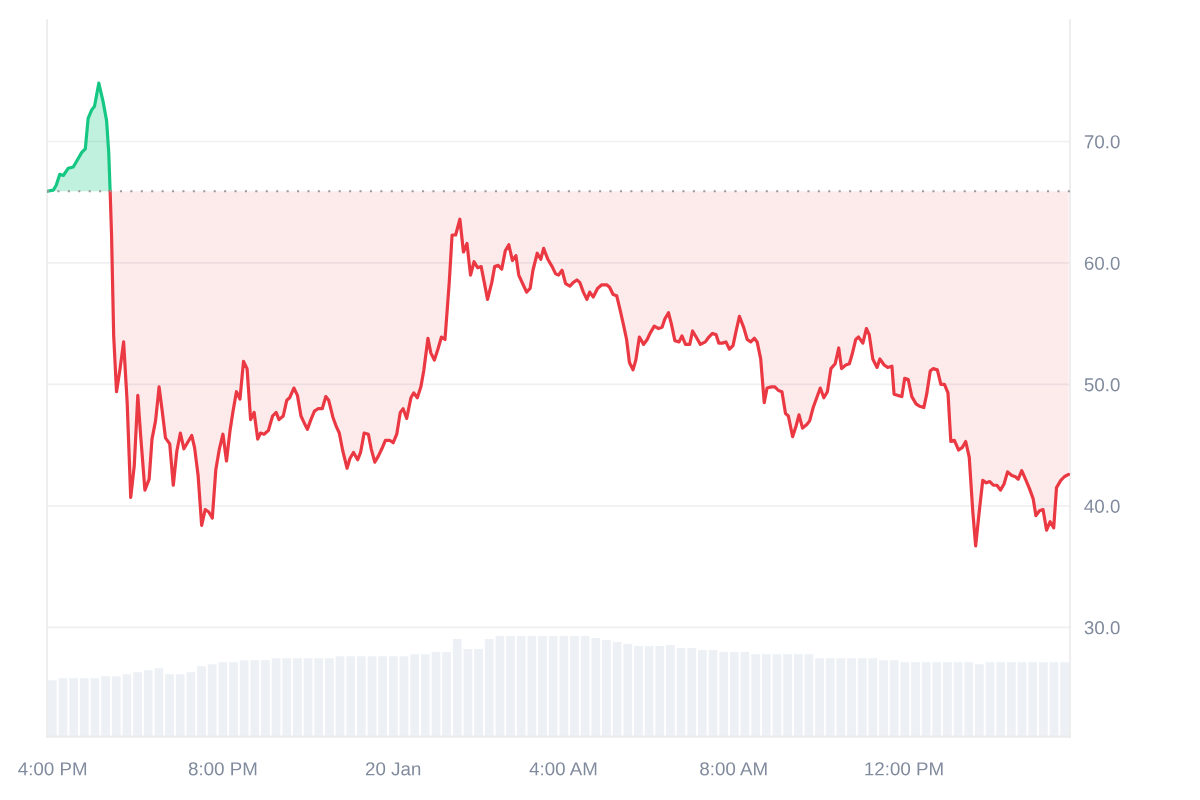 This screenshot has height=800, width=1200. Describe the element at coordinates (563, 769) in the screenshot. I see `x-tick-label: 4:00 AM` at that location.